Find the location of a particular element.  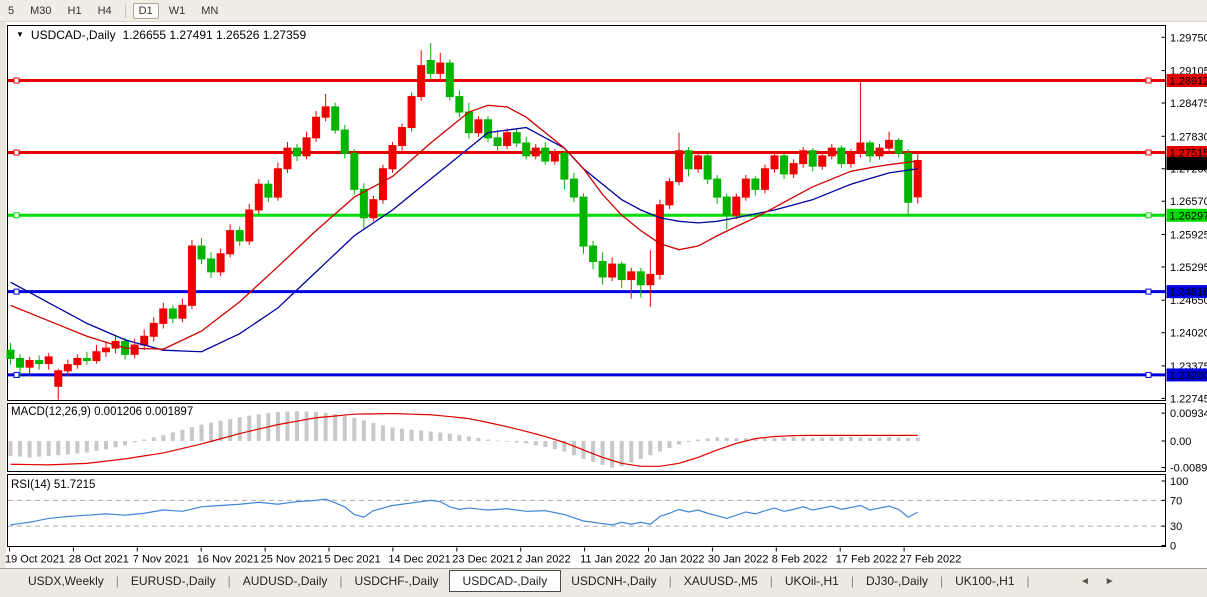

timeframe-h4: H4 is located at coordinates (104, 10).